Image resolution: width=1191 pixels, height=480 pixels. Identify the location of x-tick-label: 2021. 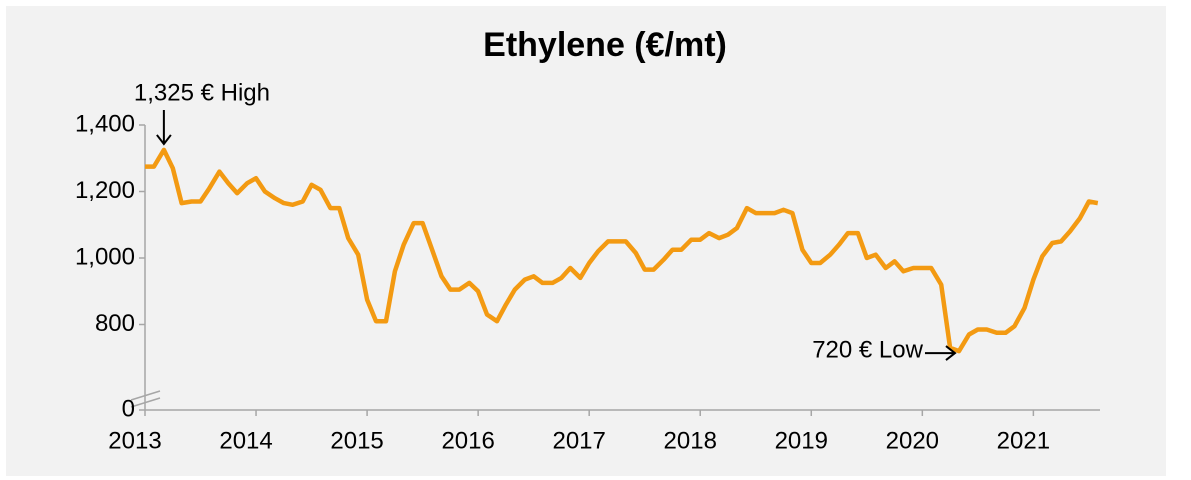
(1023, 440).